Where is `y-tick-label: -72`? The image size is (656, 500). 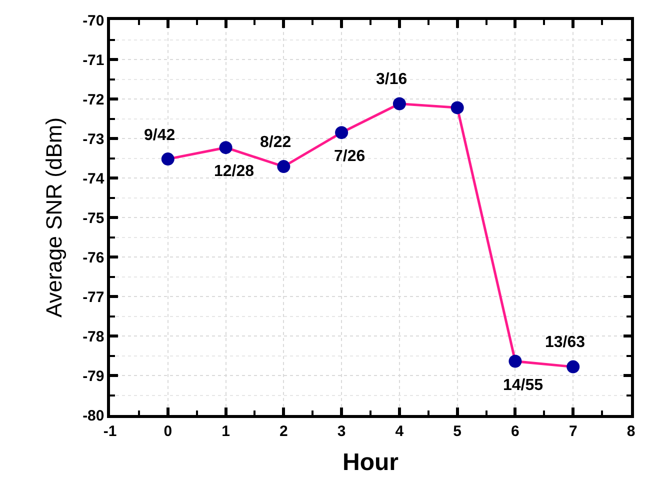 y-tick-label: -72 is located at coordinates (93, 99).